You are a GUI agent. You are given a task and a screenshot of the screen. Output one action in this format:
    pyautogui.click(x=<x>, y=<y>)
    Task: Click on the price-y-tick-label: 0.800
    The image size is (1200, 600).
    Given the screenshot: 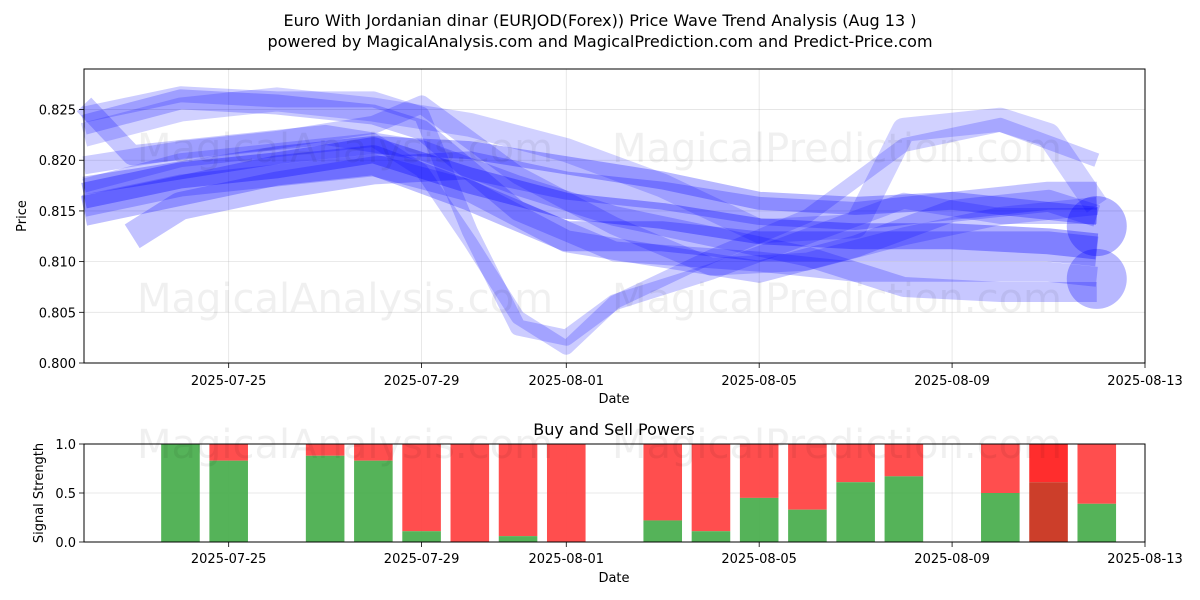 What is the action you would take?
    pyautogui.click(x=57, y=364)
    